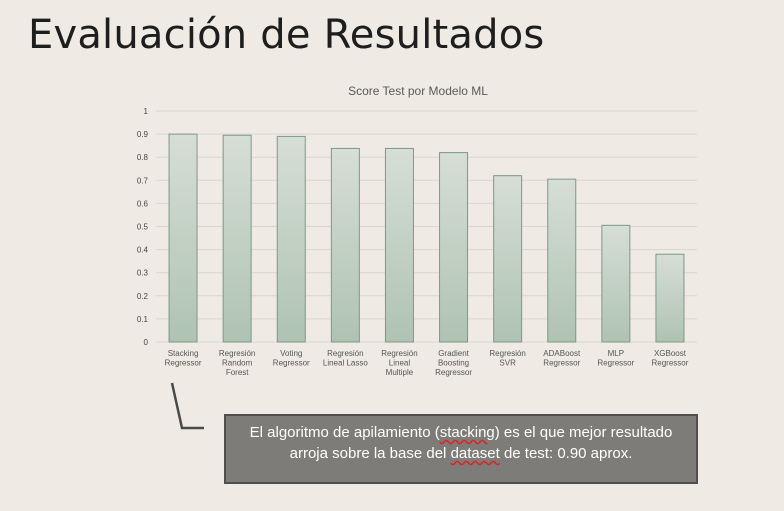  What do you see at coordinates (143, 227) in the screenshot?
I see `y-tick-label: 0.5` at bounding box center [143, 227].